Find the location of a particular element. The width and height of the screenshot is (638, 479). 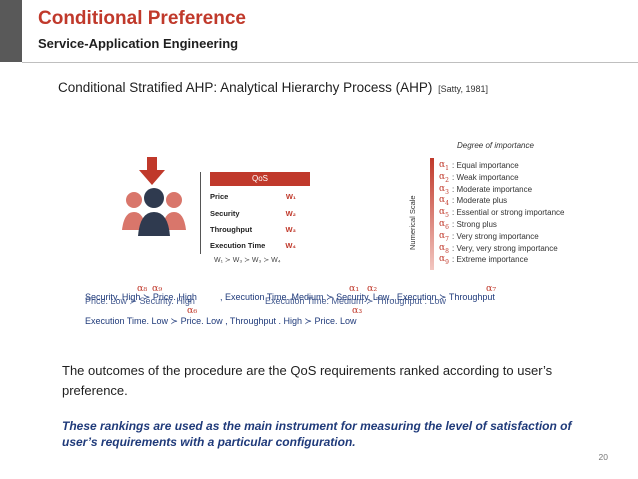

scale-item-label: : Extreme importance is located at coordinates (490, 260).